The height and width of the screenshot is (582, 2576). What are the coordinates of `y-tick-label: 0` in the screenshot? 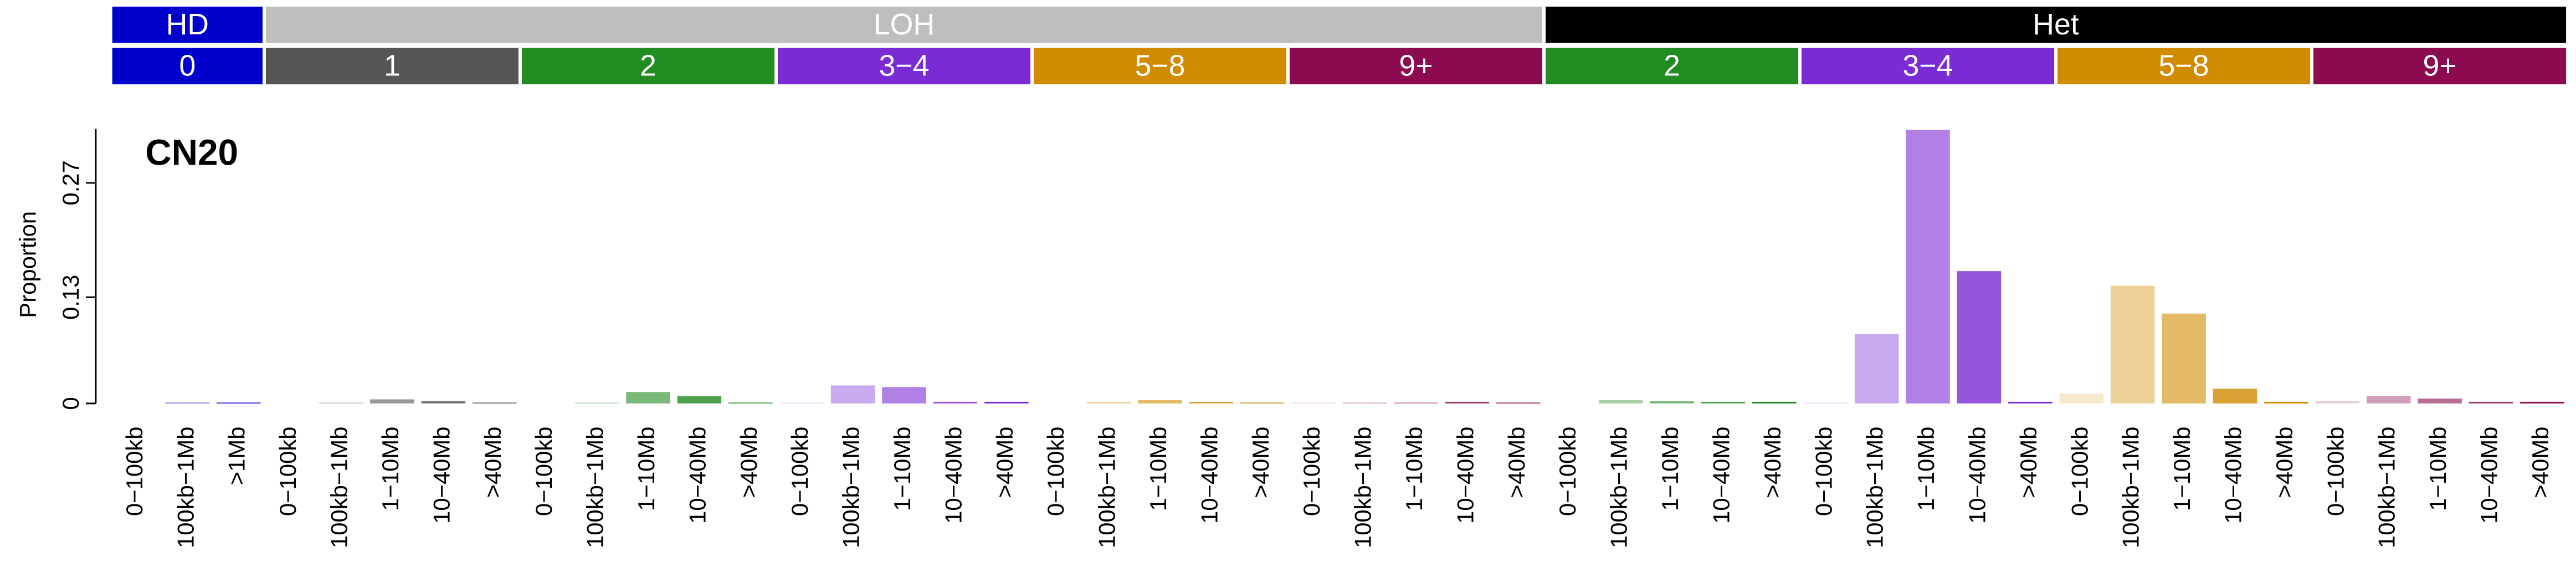 It's located at (71, 403).